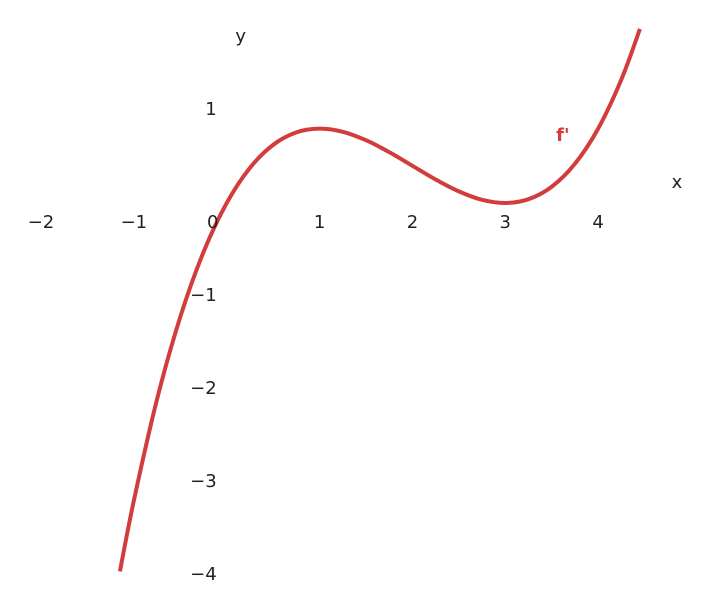 The image size is (710, 603). Describe the element at coordinates (677, 182) in the screenshot. I see `x-axis-label: x` at that location.